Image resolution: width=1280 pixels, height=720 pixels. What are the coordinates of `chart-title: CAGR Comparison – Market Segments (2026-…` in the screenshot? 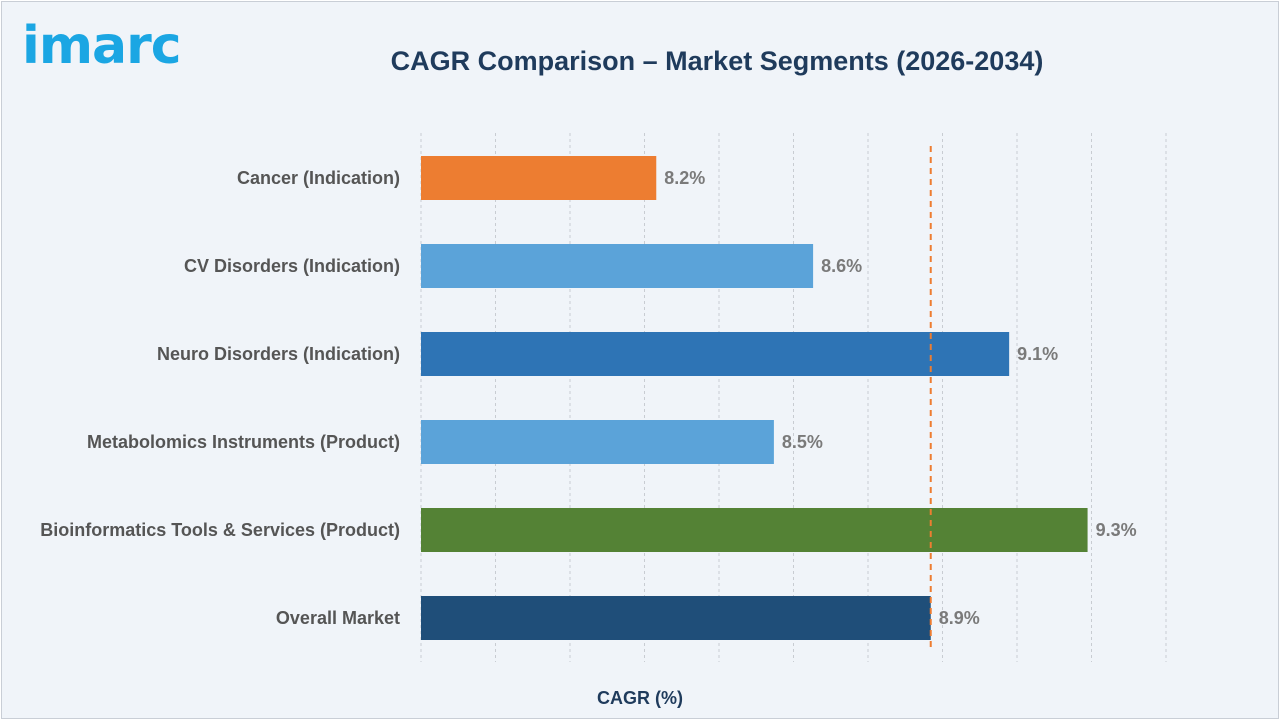 It's located at (717, 61).